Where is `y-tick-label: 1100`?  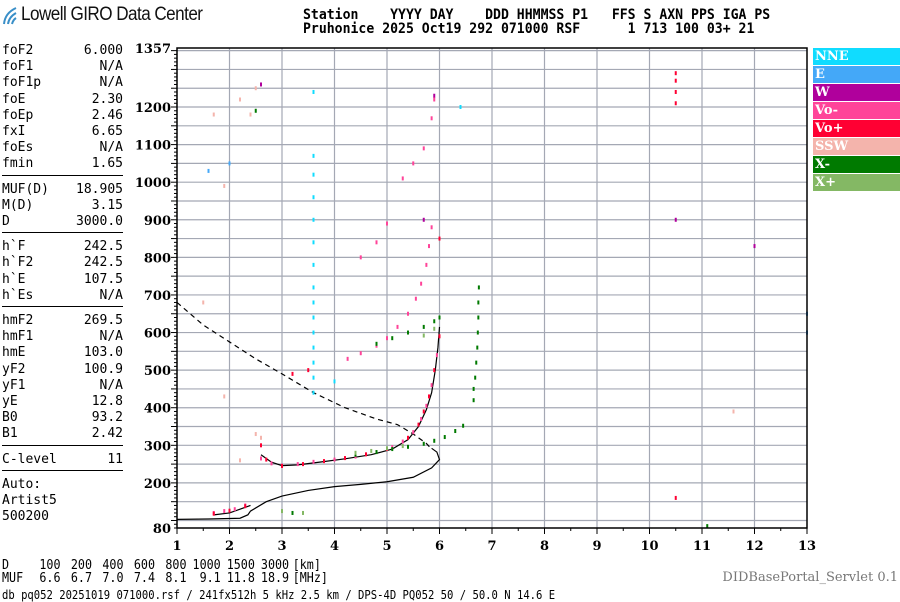 y-tick-label: 1100 is located at coordinates (153, 146).